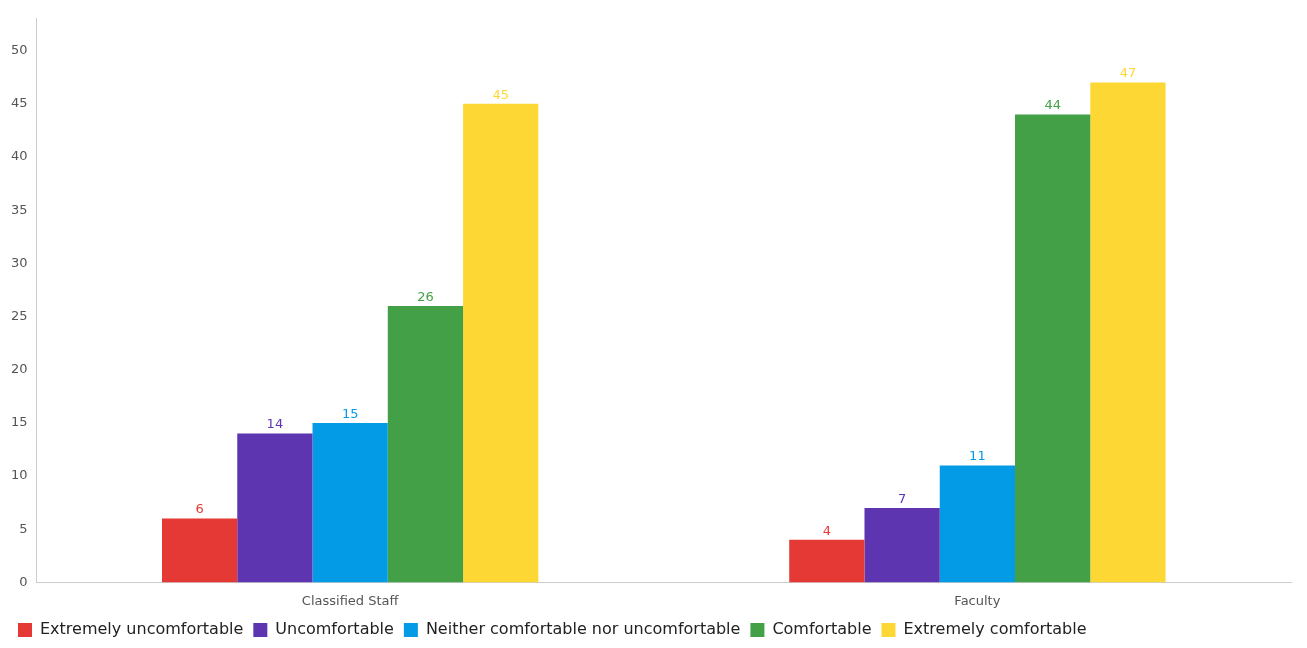 Image resolution: width=1307 pixels, height=648 pixels. Describe the element at coordinates (995, 629) in the screenshot. I see `legend-label: Extremely comfortable` at that location.